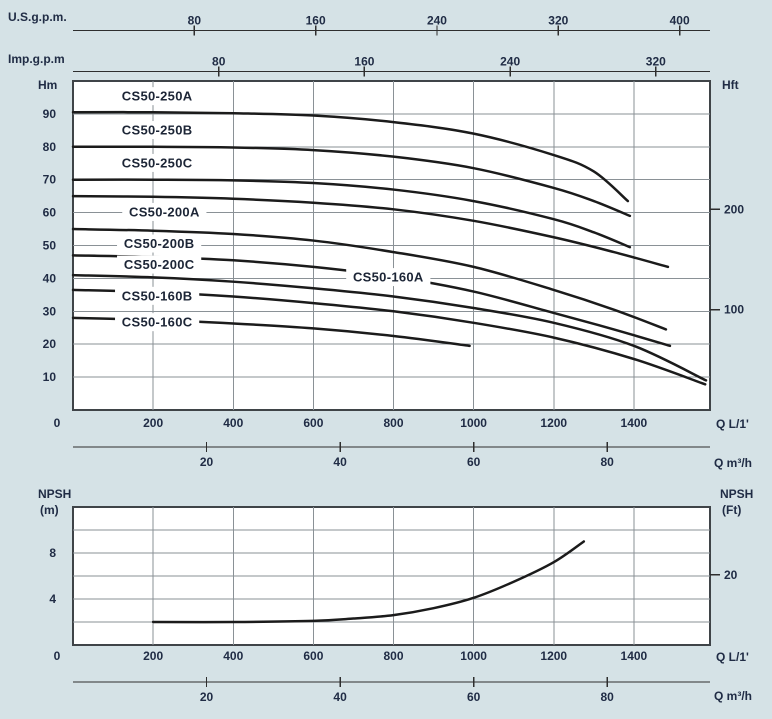 This screenshot has width=772, height=719. What do you see at coordinates (731, 575) in the screenshot?
I see `npsh-ft-20-tick-label: 20` at bounding box center [731, 575].